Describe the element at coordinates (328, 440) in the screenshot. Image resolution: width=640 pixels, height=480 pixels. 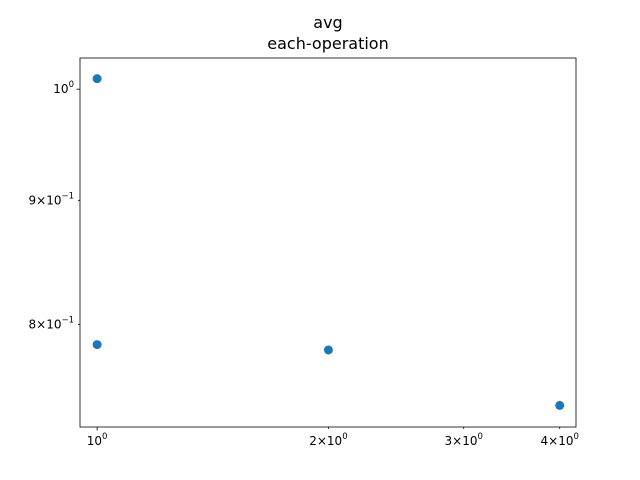
I see `x-tick-label: 2×100` at that location.